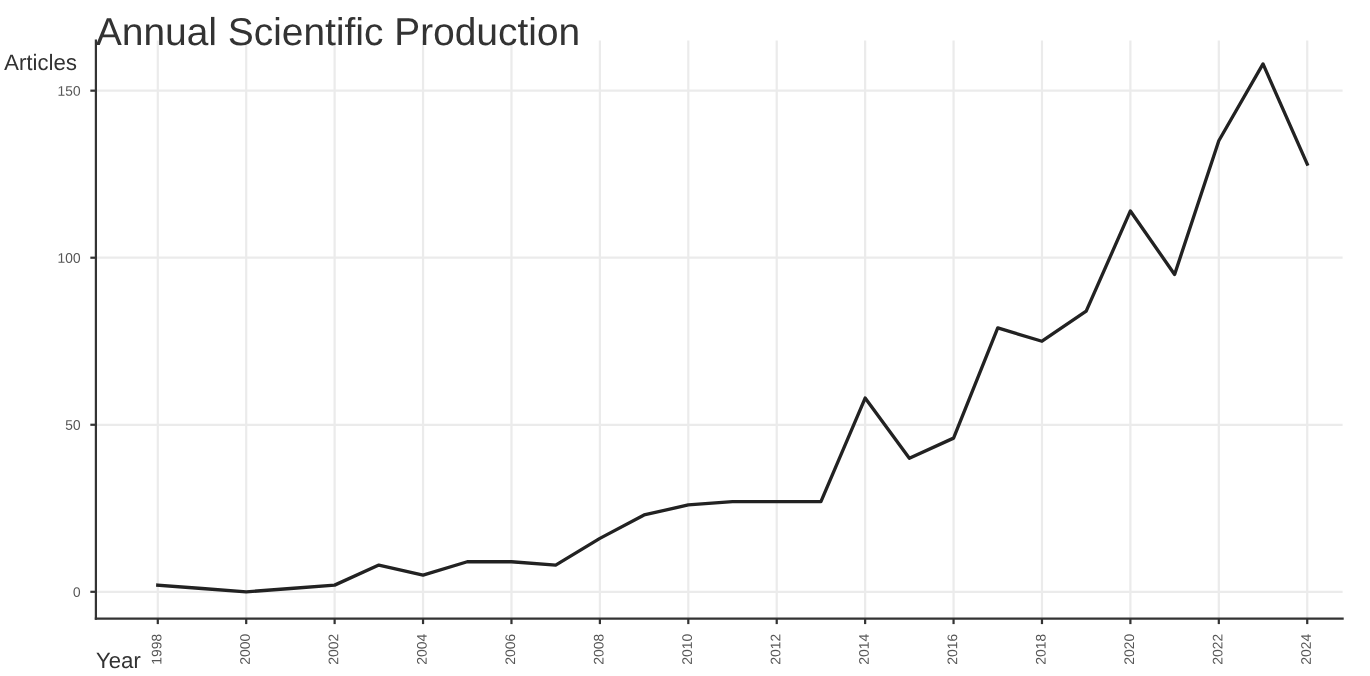  What do you see at coordinates (118, 660) in the screenshot?
I see `x-axis-title: Year` at bounding box center [118, 660].